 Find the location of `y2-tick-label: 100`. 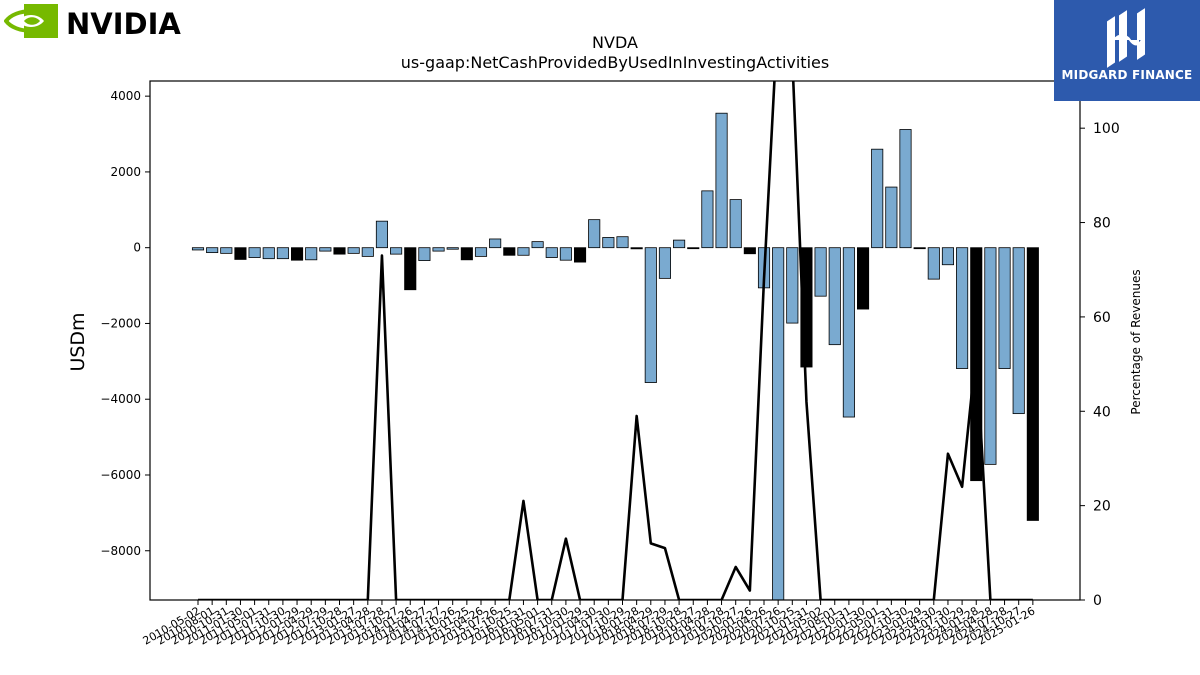

y2-tick-label: 100 is located at coordinates (1106, 129).